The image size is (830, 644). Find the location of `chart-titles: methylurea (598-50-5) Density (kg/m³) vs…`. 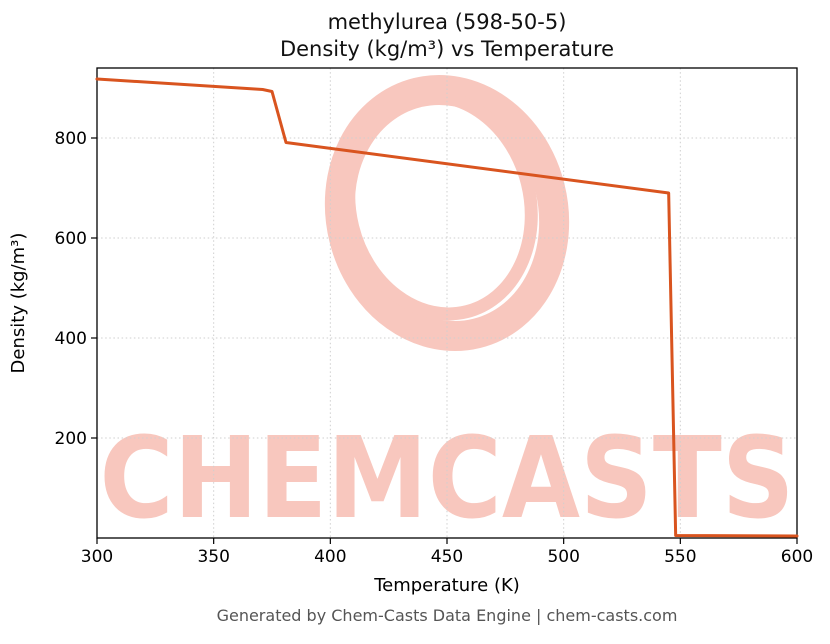

chart-titles: methylurea (598-50-5) Density (kg/m³) vs… is located at coordinates (447, 36).